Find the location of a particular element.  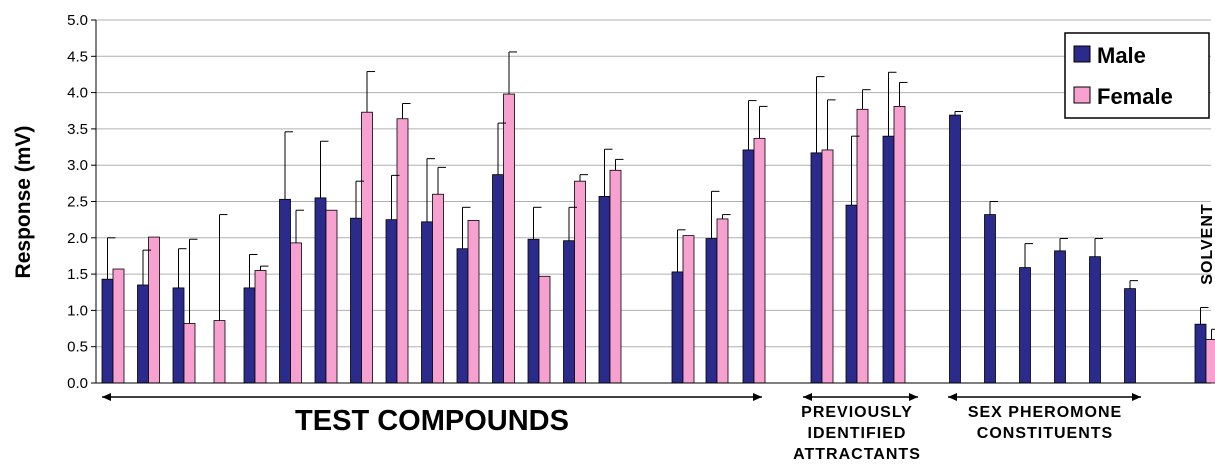

group-label-solvent: SOLVENT is located at coordinates (1207, 243).